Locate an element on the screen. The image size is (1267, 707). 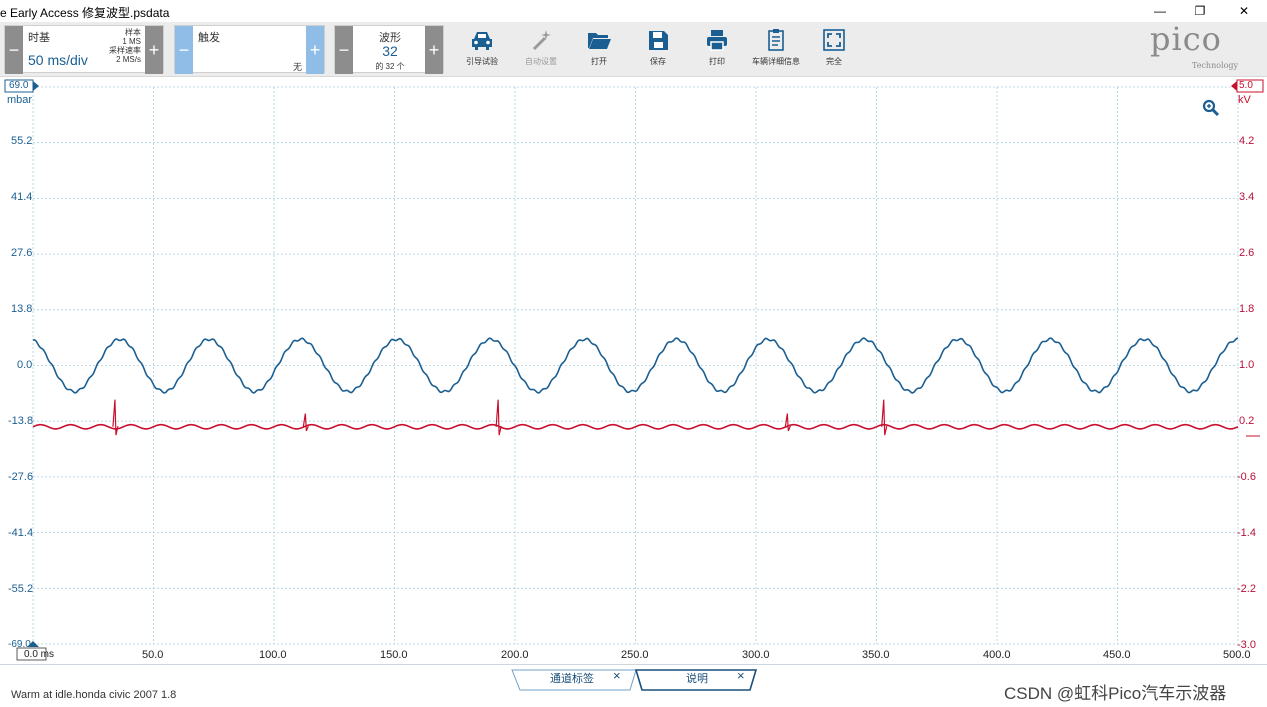
watermark: CSDN @虹科Pico汽车示波器 is located at coordinates (1115, 693).